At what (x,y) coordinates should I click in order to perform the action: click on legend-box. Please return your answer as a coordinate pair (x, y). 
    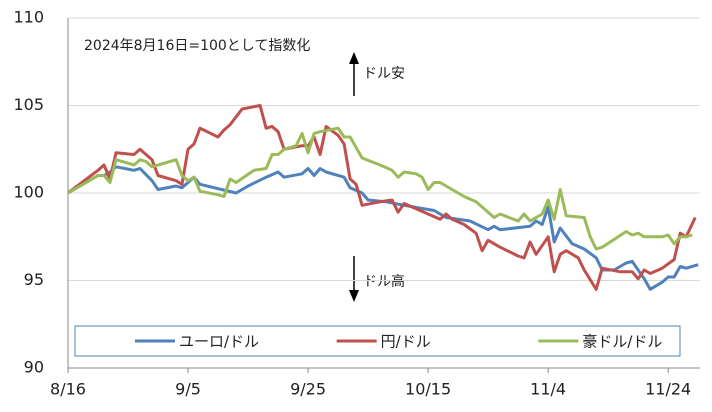
    Looking at the image, I should click on (377, 341).